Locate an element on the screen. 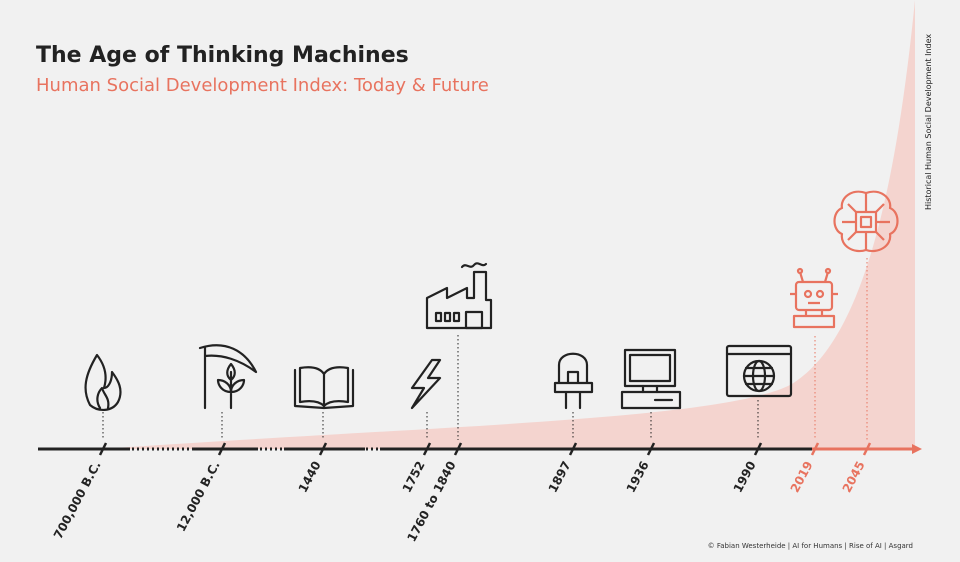 The height and width of the screenshot is (562, 960). lightning-icon is located at coordinates (426, 384).